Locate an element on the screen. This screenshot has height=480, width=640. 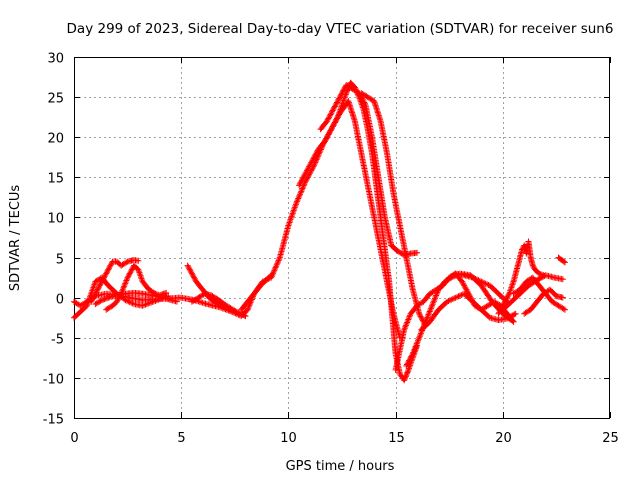
y-tick-label: 10 is located at coordinates (55, 219).